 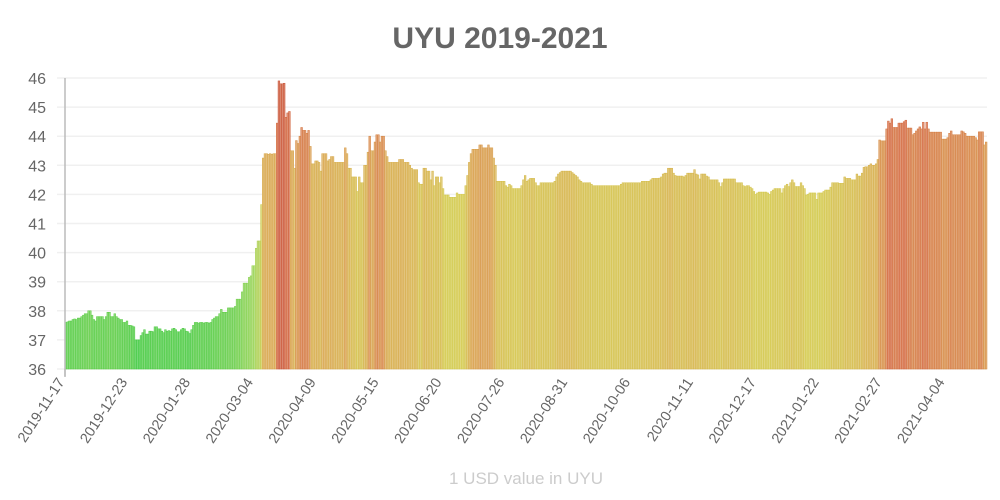 I want to click on x-tick-label: 2020-08-31, so click(x=544, y=410).